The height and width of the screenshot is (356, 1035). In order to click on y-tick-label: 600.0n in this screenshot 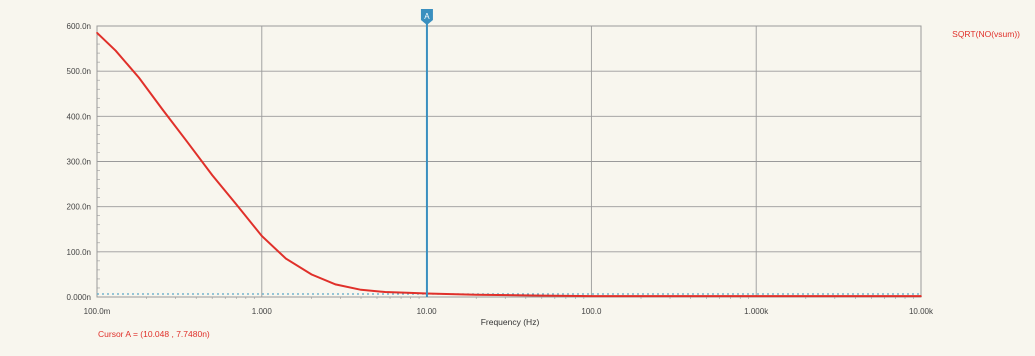, I will do `click(79, 26)`.